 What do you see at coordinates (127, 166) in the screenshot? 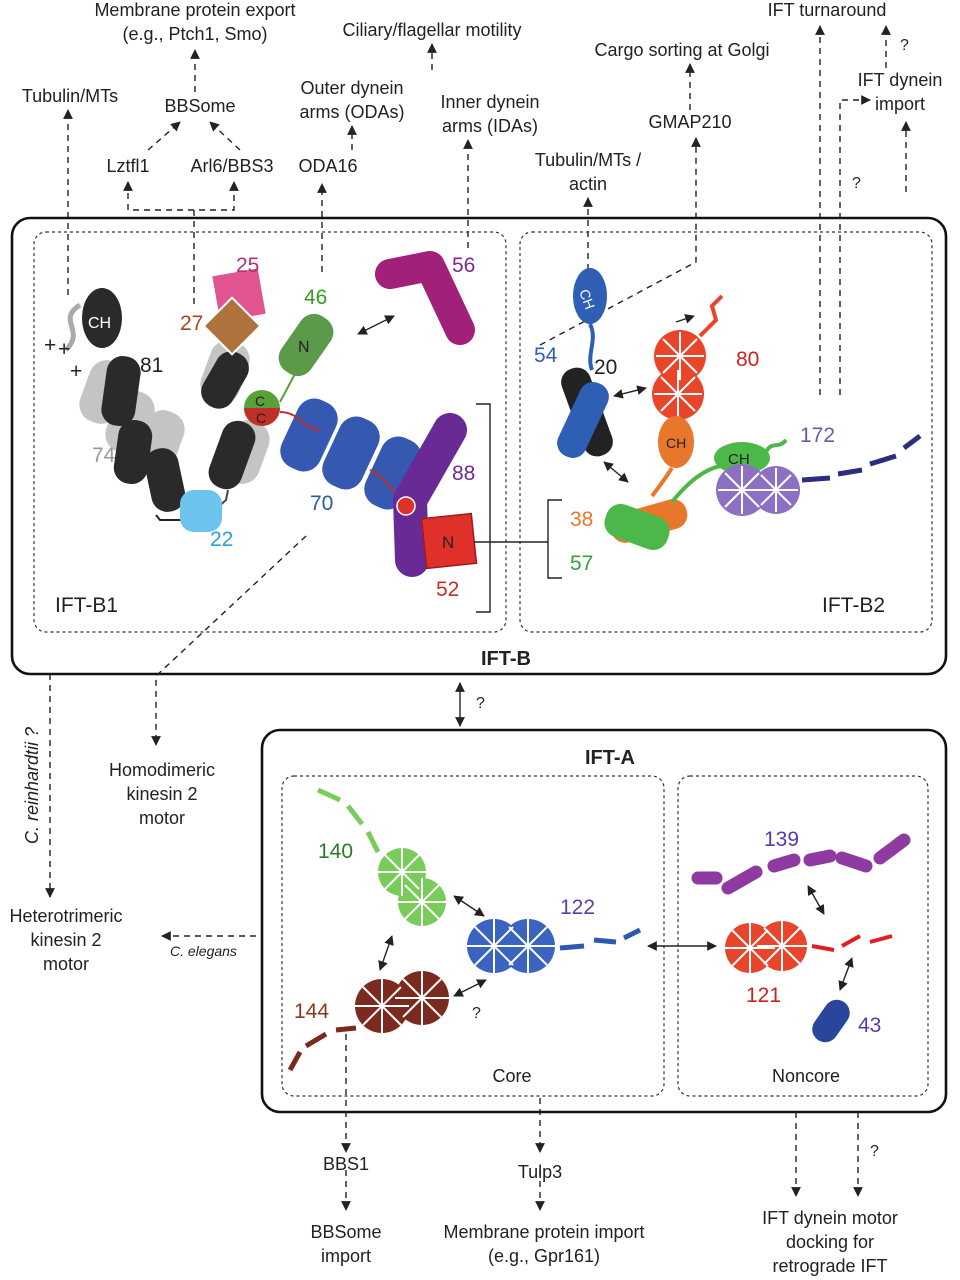
I see `label-lztfl1: Lztfl1` at bounding box center [127, 166].